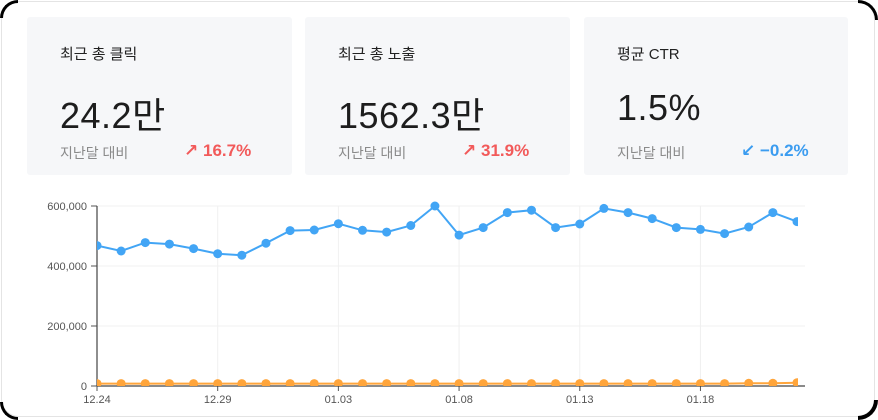 The image size is (878, 420). Describe the element at coordinates (67, 267) in the screenshot. I see `y-tick-label: 400,000` at that location.